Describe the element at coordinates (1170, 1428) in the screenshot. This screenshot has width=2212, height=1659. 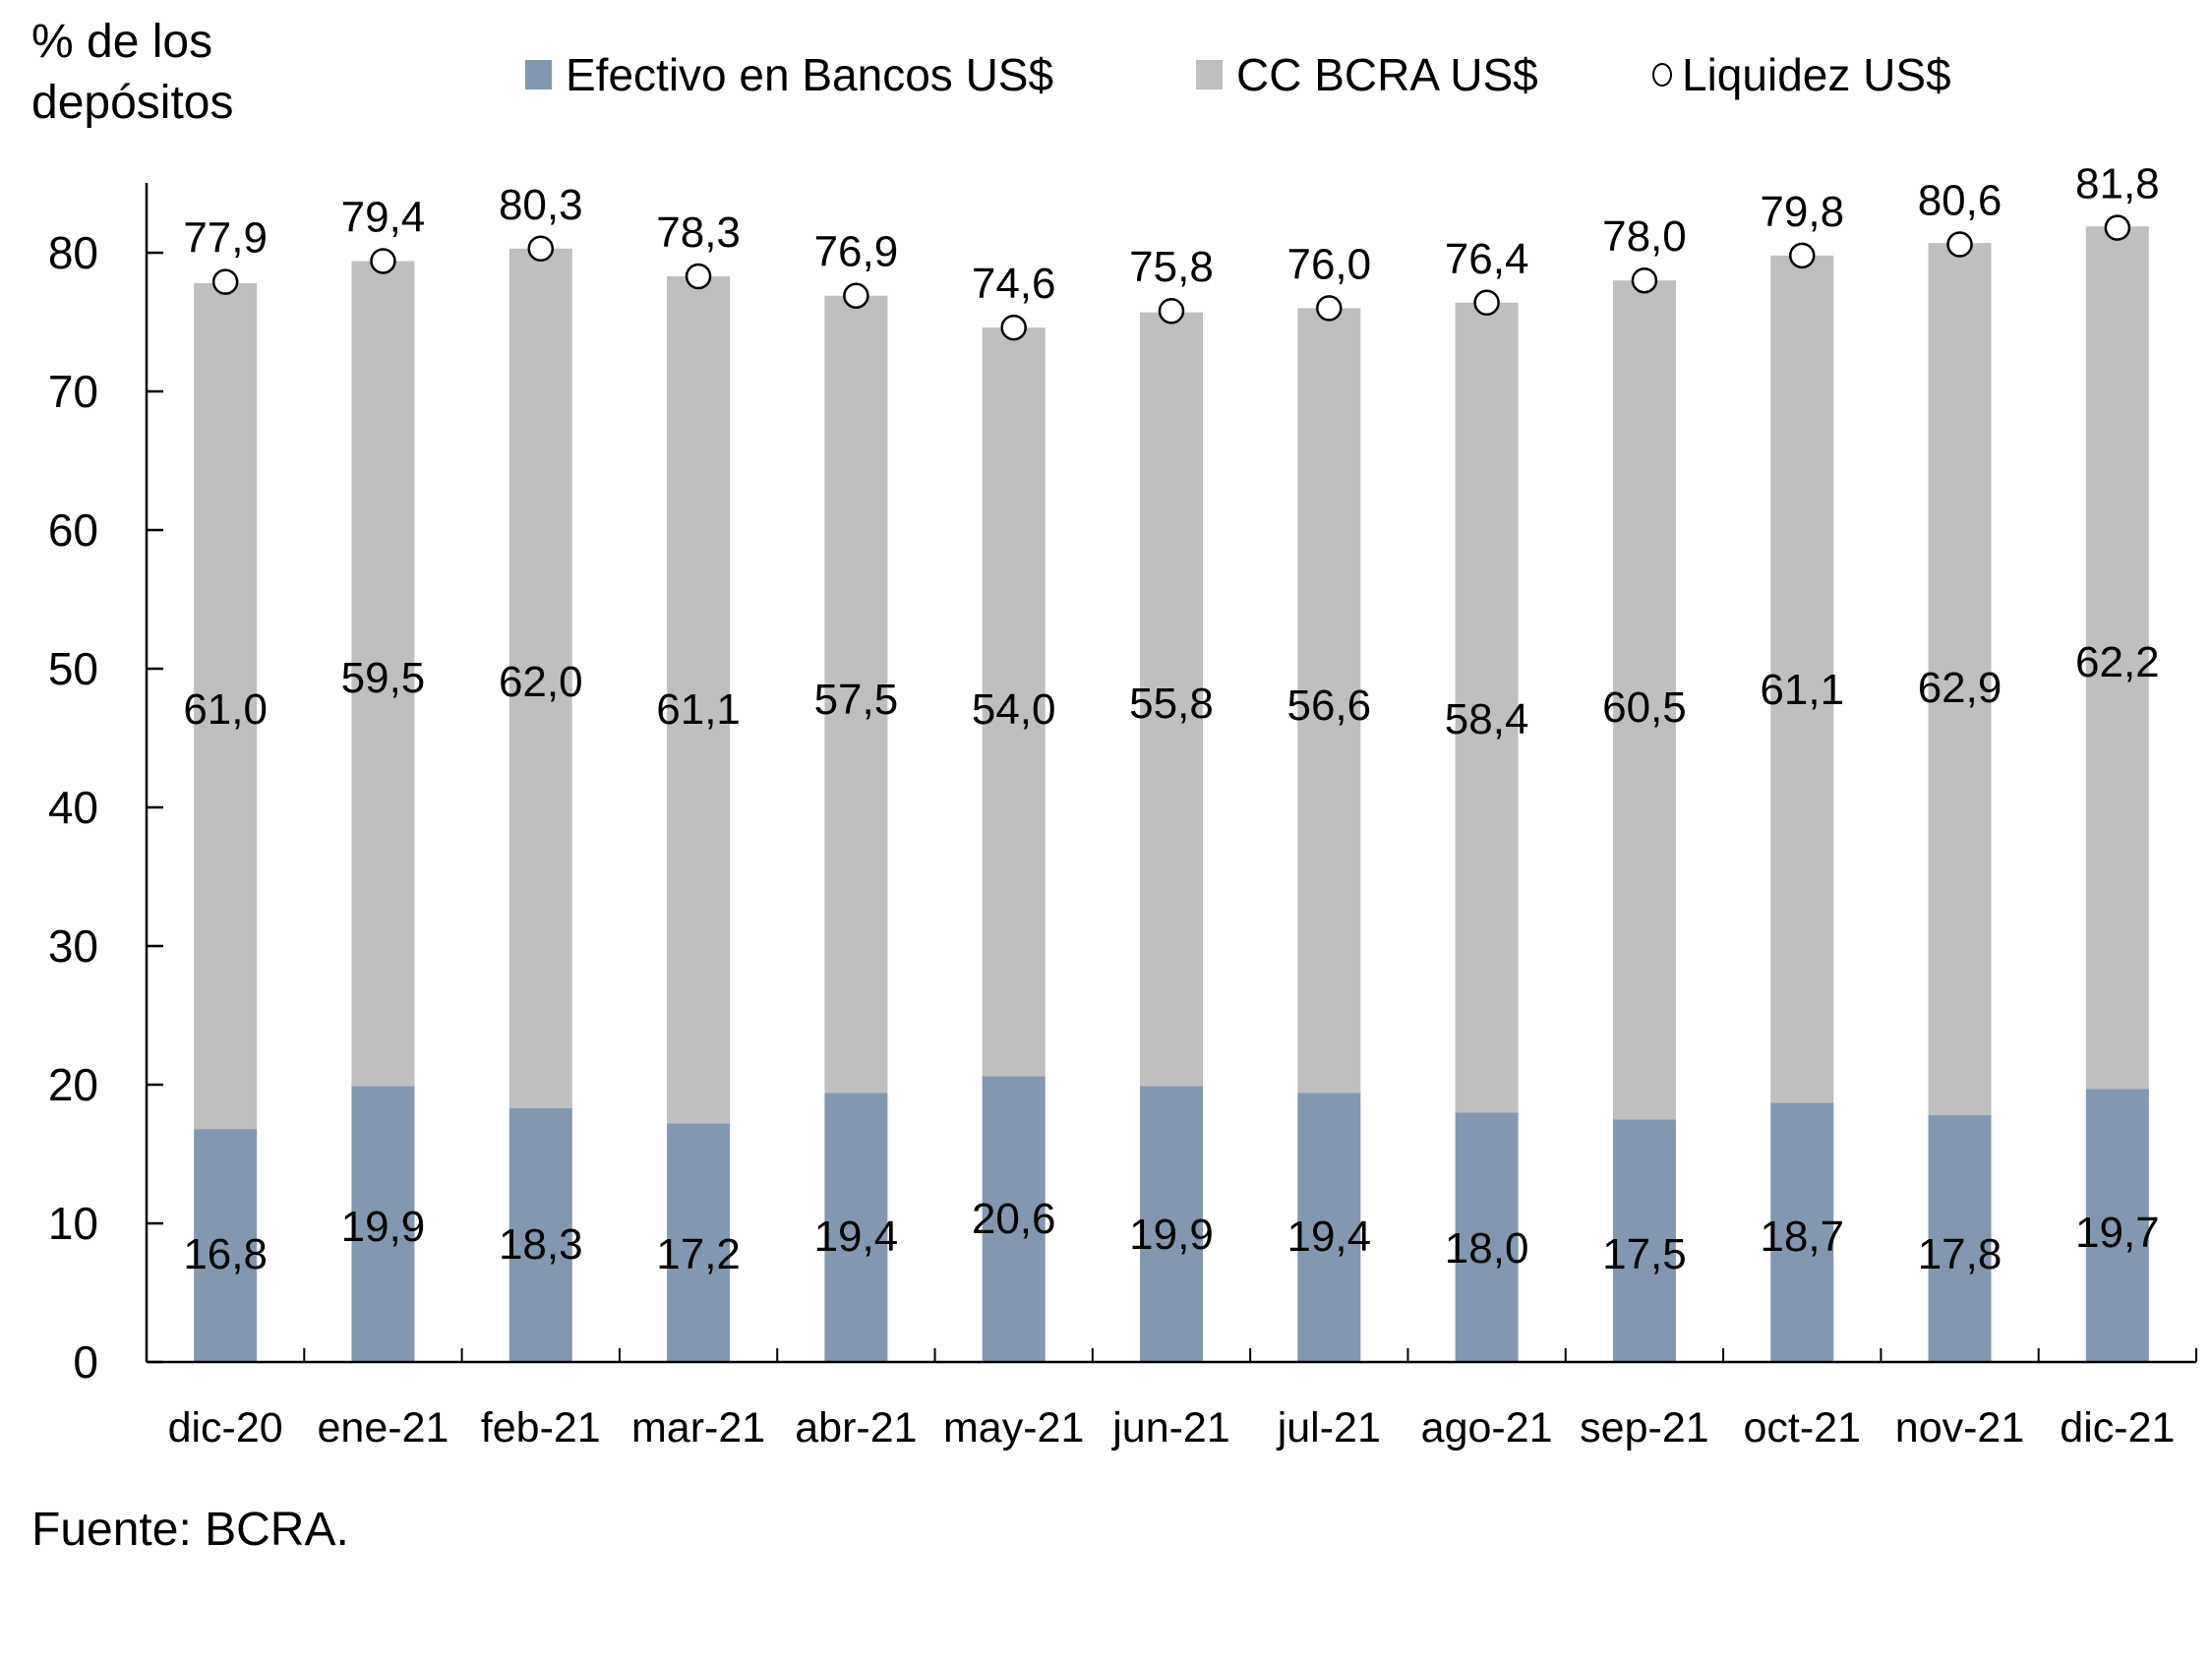
I see `x-tick-label-jun-21: jun-21` at that location.